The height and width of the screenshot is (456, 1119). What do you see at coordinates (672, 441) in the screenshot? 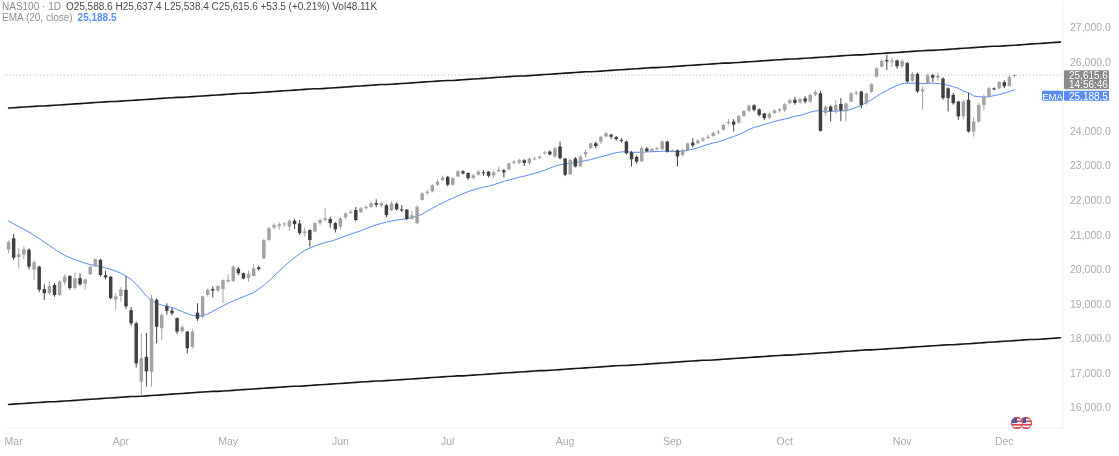
I see `x-tick-label: Sep` at bounding box center [672, 441].